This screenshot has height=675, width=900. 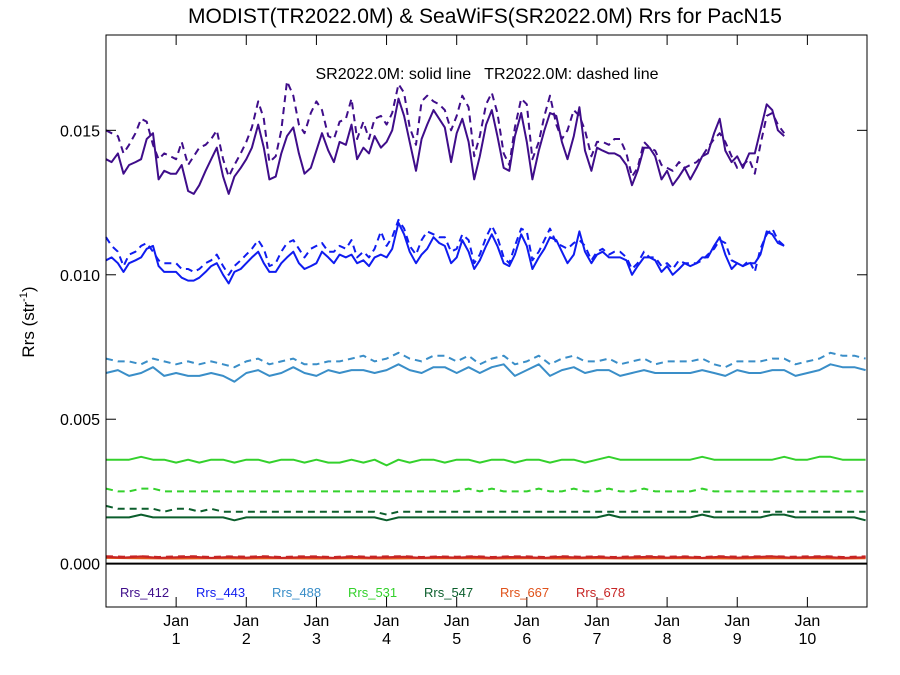 I want to click on y-tick-label: 0.000, so click(x=80, y=565).